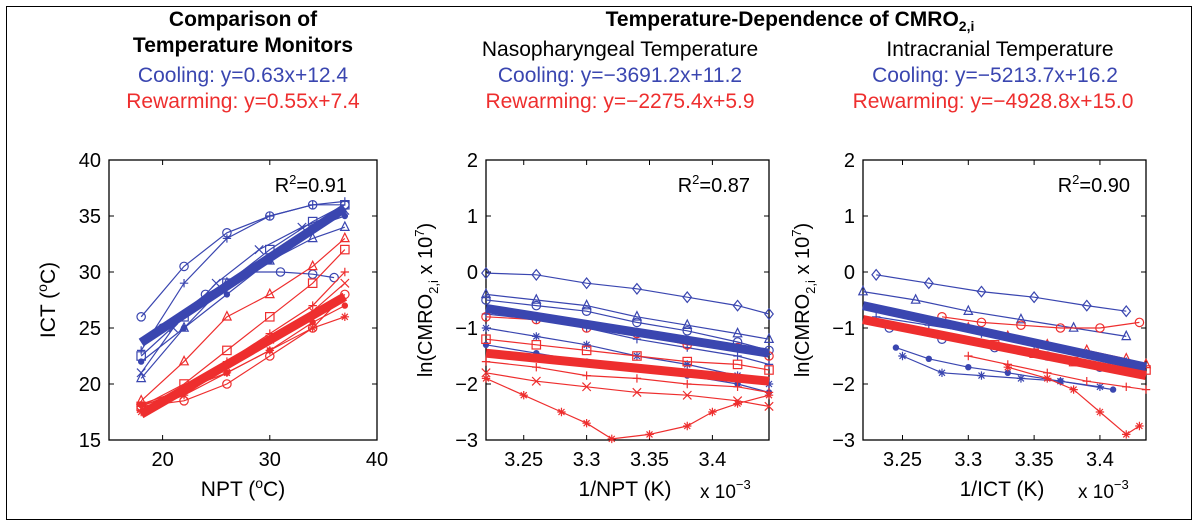 The image size is (1200, 528). I want to click on y-tick-label: −2, so click(843, 385).